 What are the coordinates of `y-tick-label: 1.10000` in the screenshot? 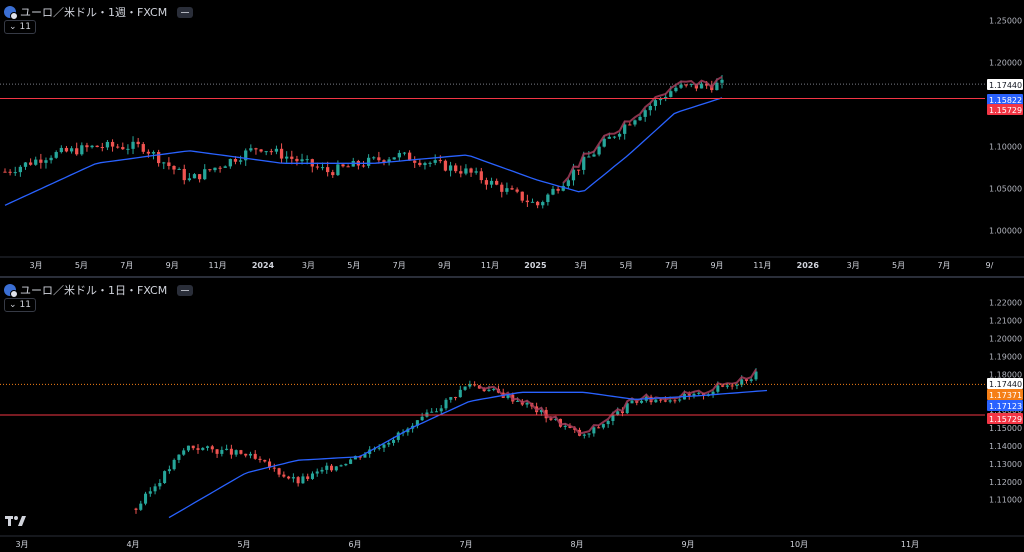 It's located at (1005, 147).